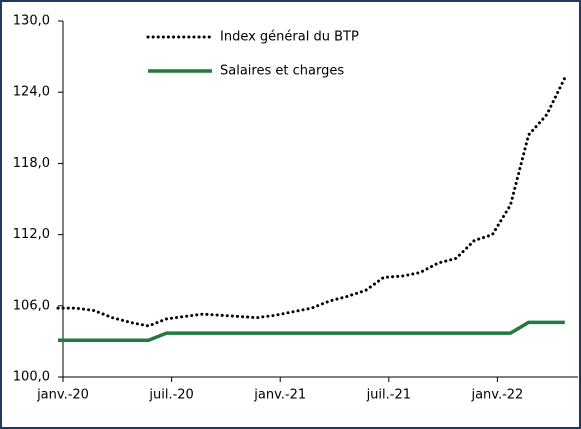 This screenshot has width=581, height=429. Describe the element at coordinates (496, 395) in the screenshot. I see `x-tick-label: janv.-22` at that location.